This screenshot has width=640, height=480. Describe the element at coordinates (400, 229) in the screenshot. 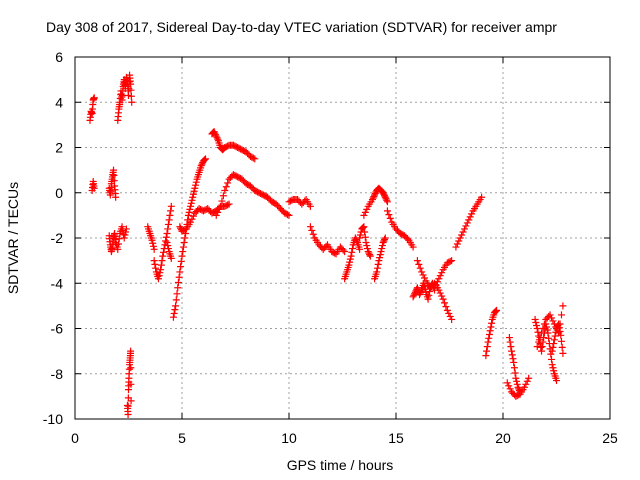

I see `series-segment-s20` at that location.